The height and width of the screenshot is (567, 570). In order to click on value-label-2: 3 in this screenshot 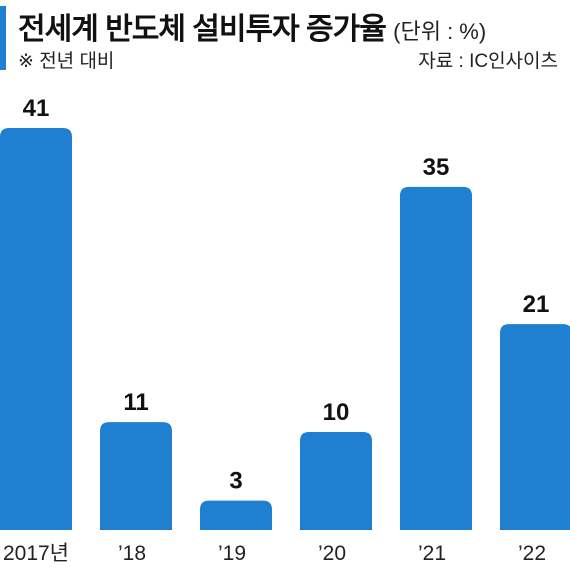, I will do `click(235, 481)`.